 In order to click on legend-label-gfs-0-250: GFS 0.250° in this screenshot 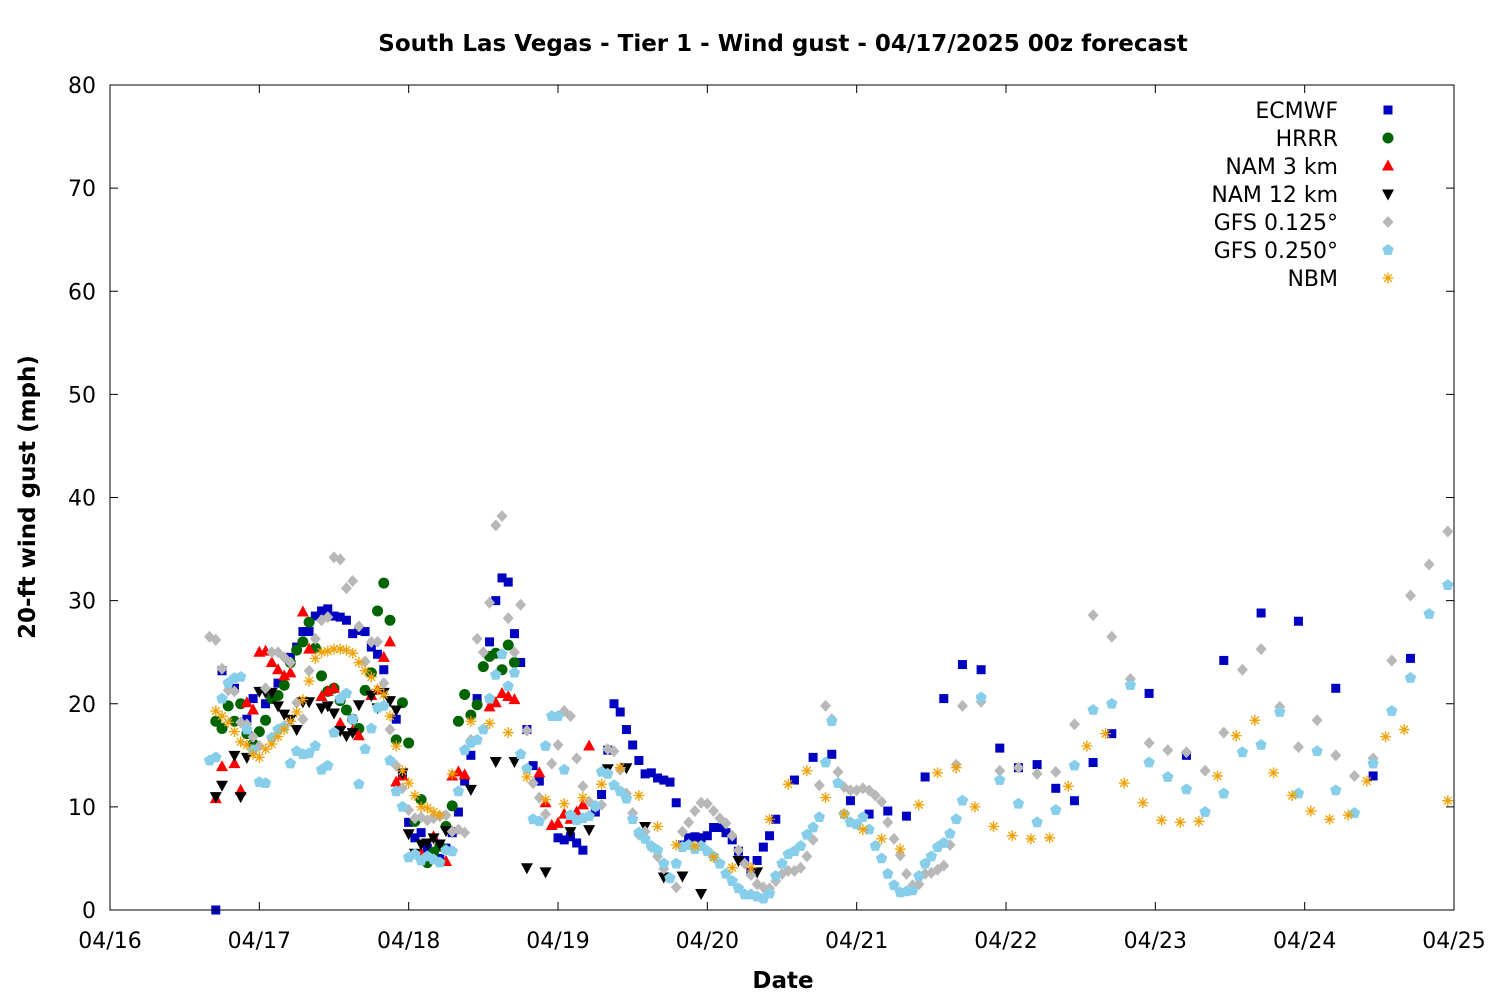, I will do `click(1276, 251)`.